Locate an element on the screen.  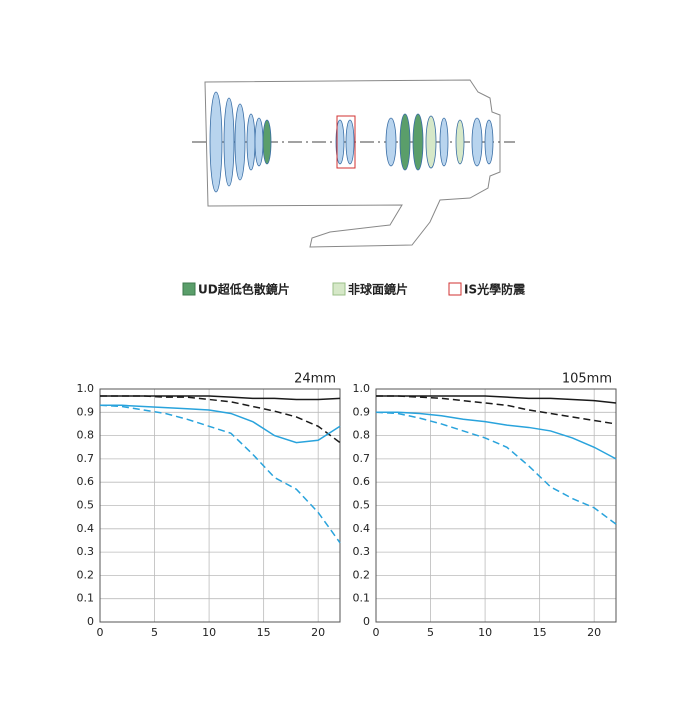
legend: UD超低色散鏡片 非球面鏡片 IS光學防震 is located at coordinates (354, 289).